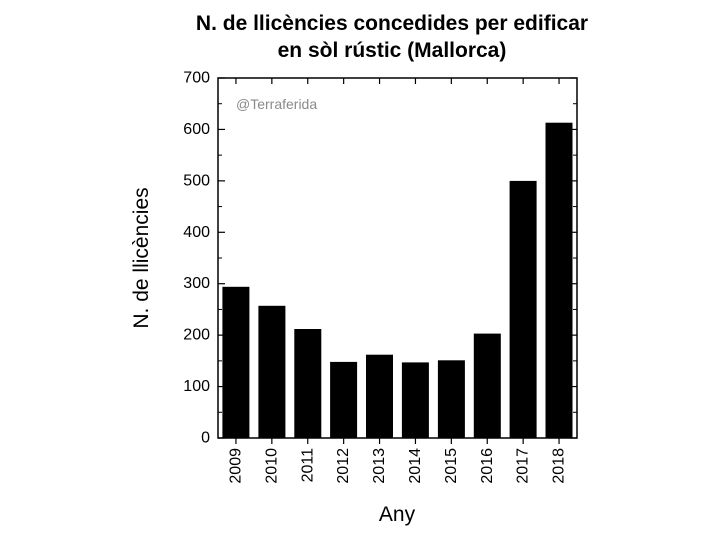 The image size is (720, 540). What do you see at coordinates (415, 466) in the screenshot?
I see `x-tick-label-2014: 2014` at bounding box center [415, 466].